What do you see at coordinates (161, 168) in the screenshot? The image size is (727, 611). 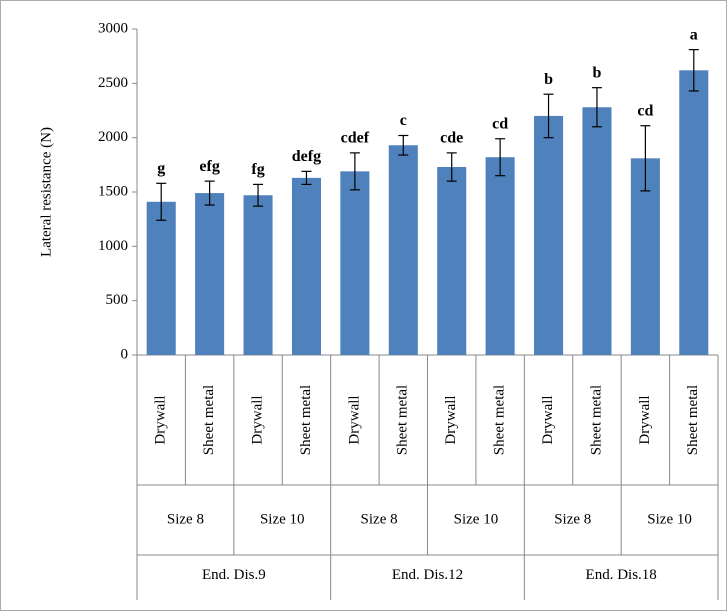 I see `annotation: g` at bounding box center [161, 168].